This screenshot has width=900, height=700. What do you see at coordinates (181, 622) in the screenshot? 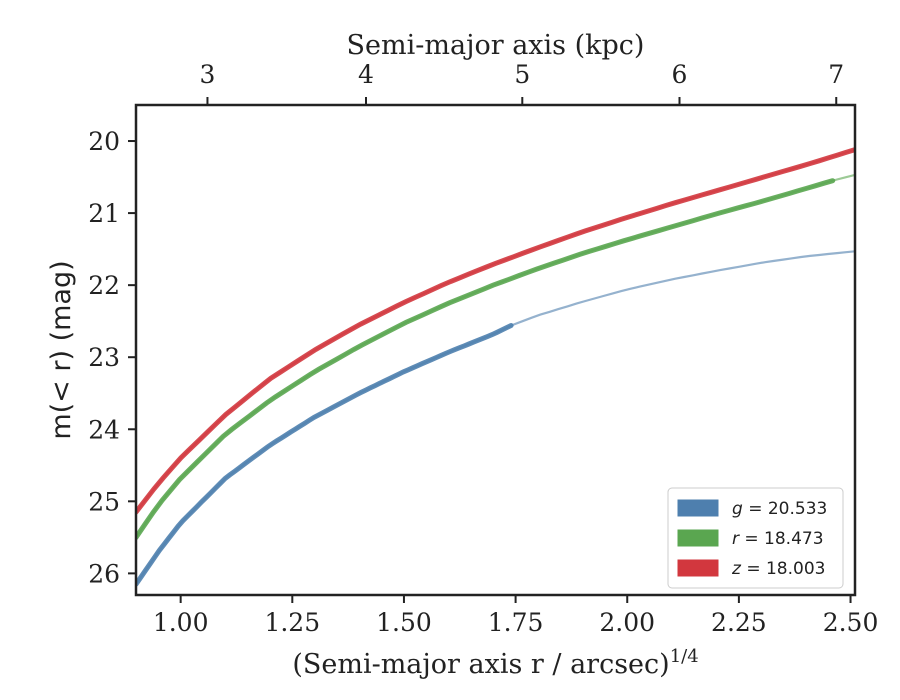
I see `x-tick-label-bottom: 1.00` at bounding box center [181, 622].